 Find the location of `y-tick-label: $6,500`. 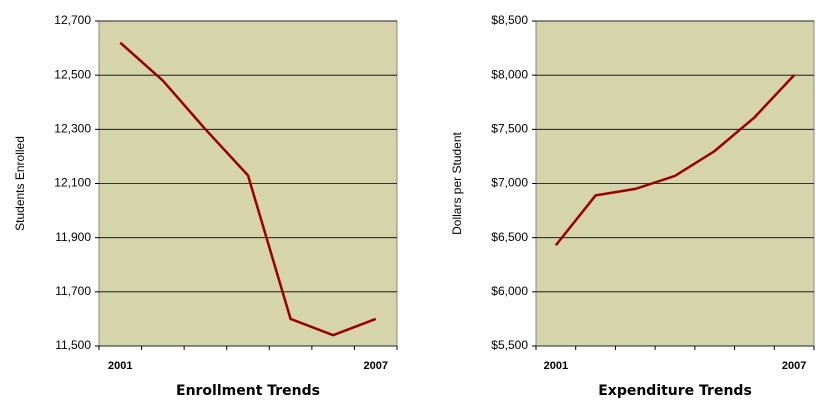

y-tick-label: $6,500 is located at coordinates (509, 237).